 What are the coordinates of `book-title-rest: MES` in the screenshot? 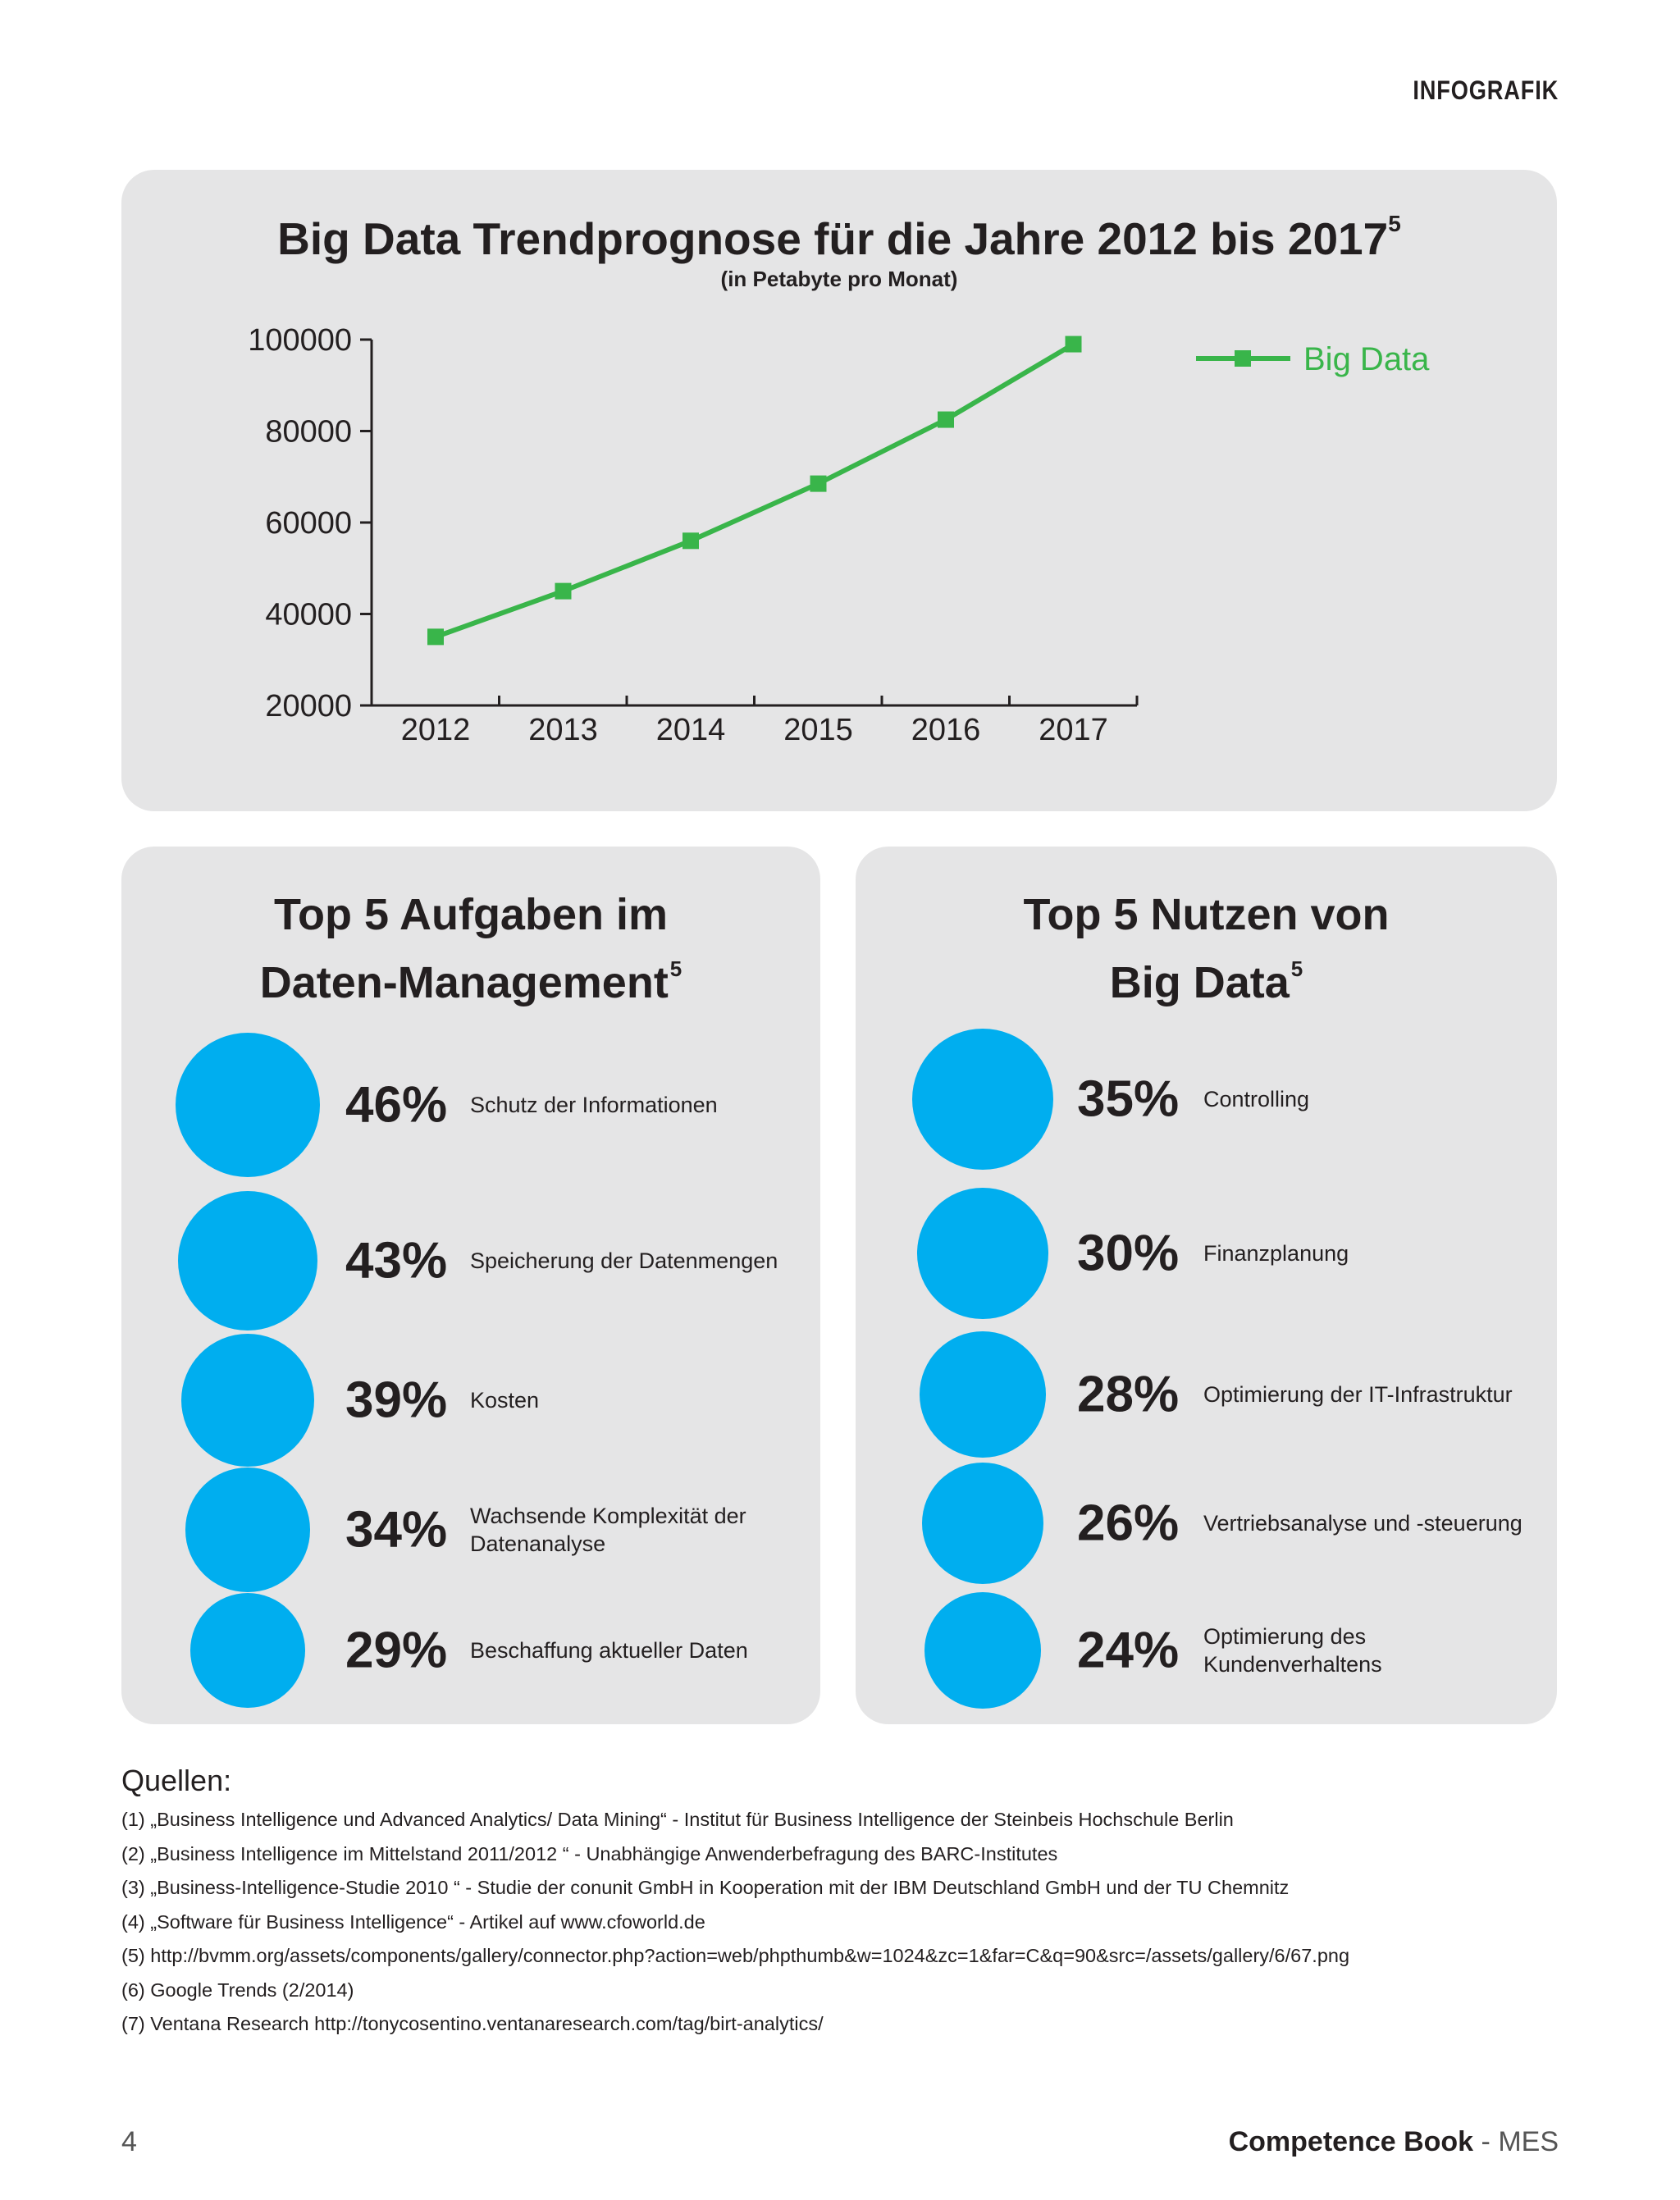 It's located at (1529, 2141).